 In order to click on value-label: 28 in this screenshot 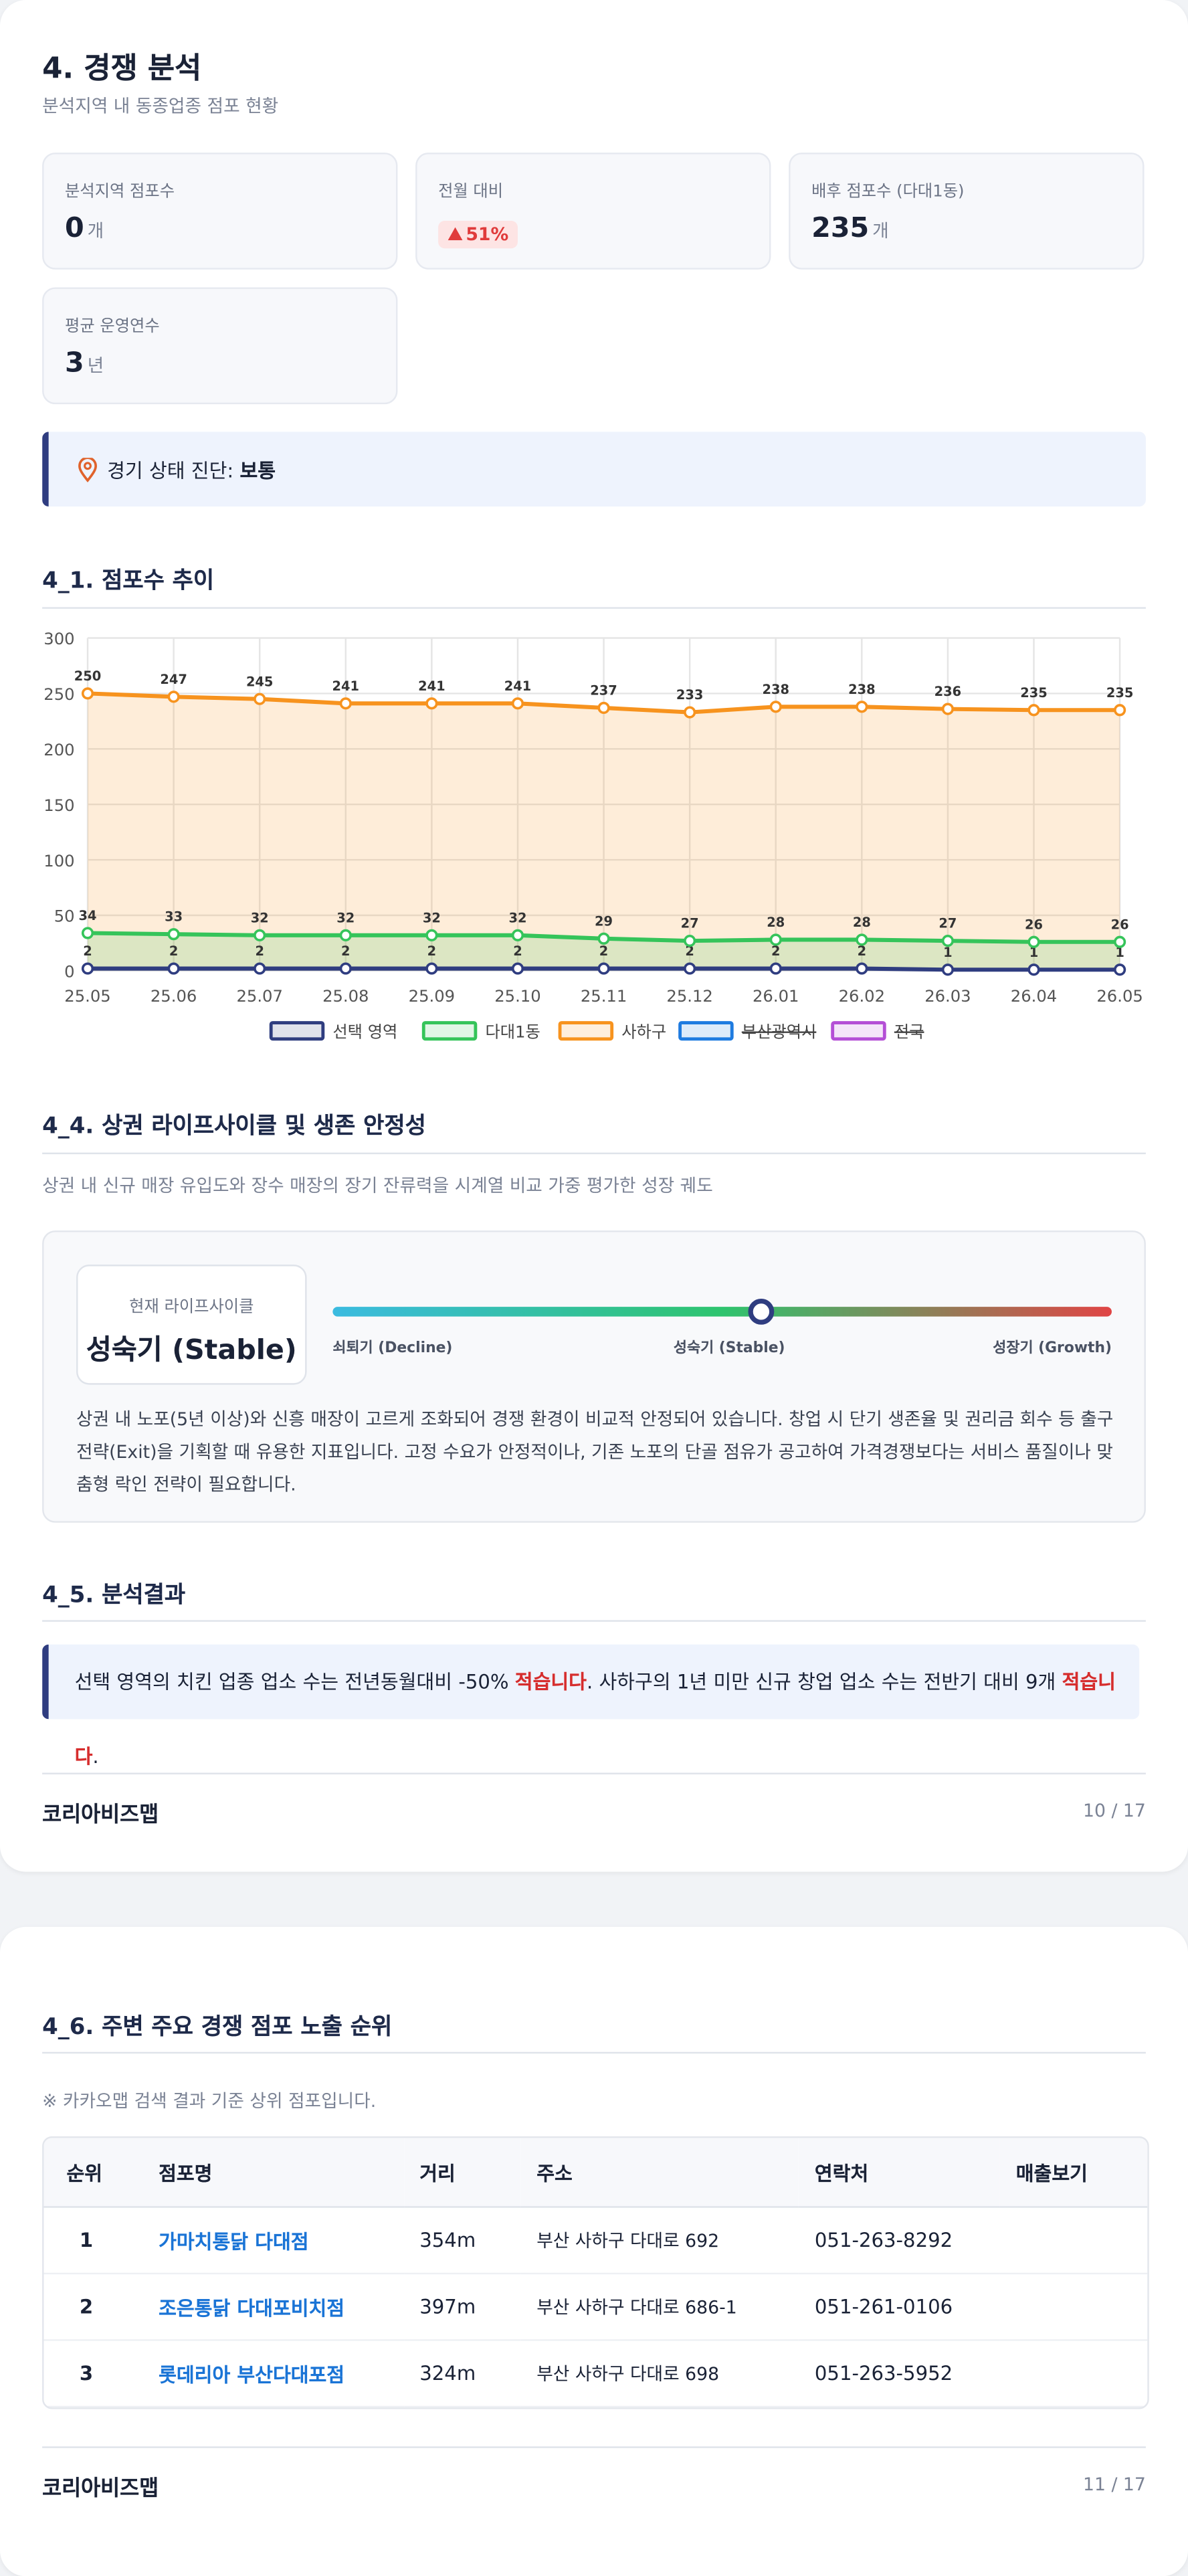, I will do `click(776, 922)`.